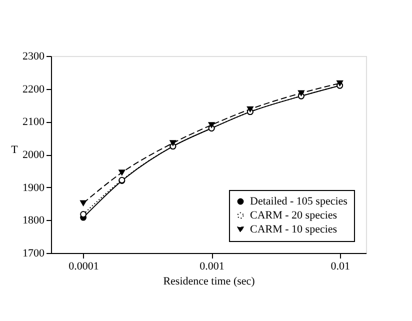  Describe the element at coordinates (33, 56) in the screenshot. I see `y-tick-label: 2300` at that location.